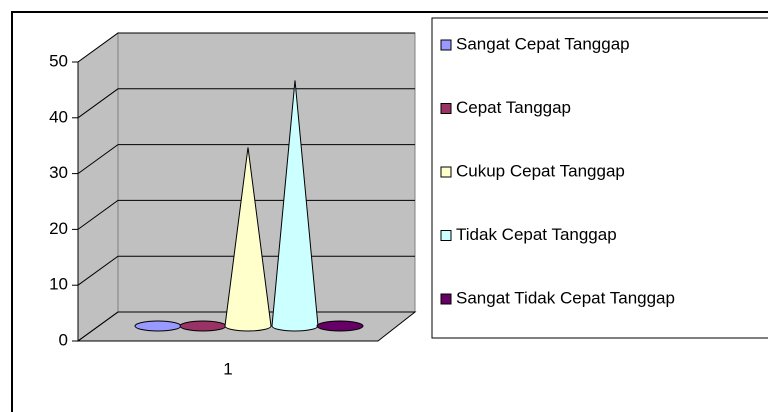 This screenshot has height=412, width=768. What do you see at coordinates (543, 43) in the screenshot?
I see `legend-label: Sangat Cepat Tanggap` at bounding box center [543, 43].